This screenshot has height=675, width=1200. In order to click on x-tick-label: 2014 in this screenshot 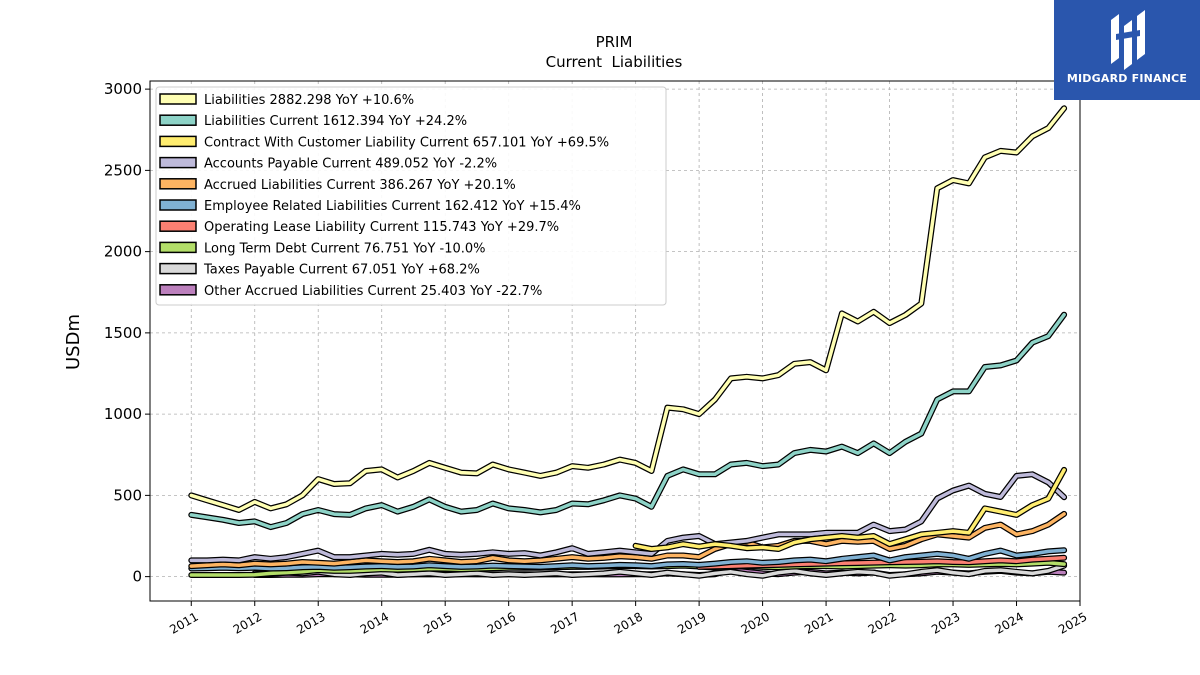, I will do `click(374, 622)`.